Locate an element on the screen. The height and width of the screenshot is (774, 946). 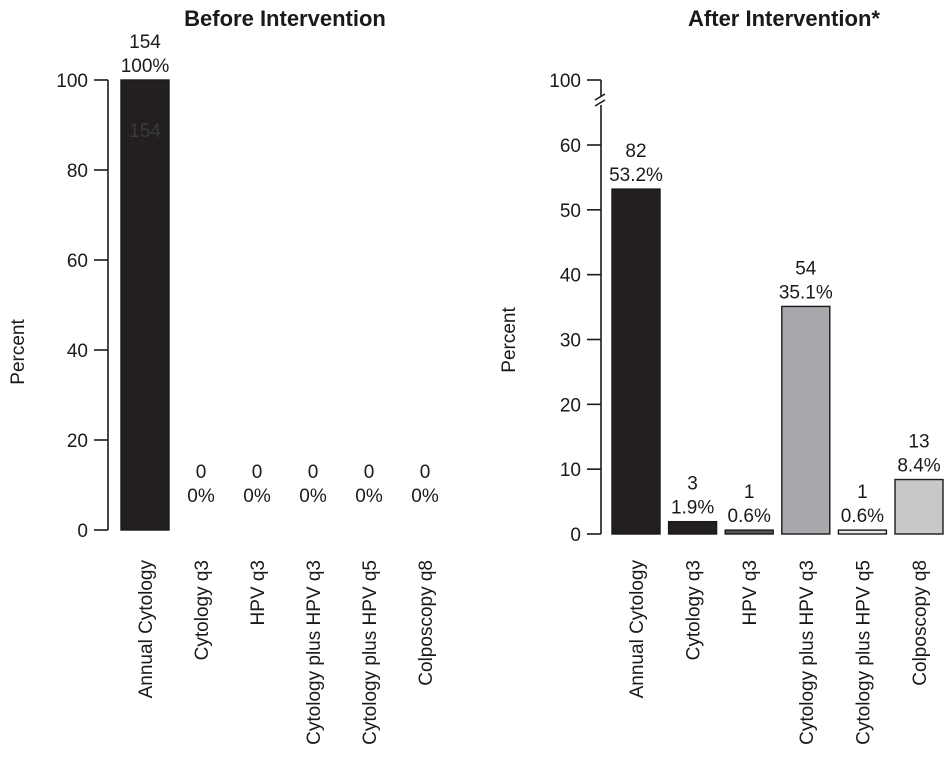
percent-label: 8.4% is located at coordinates (918, 466).